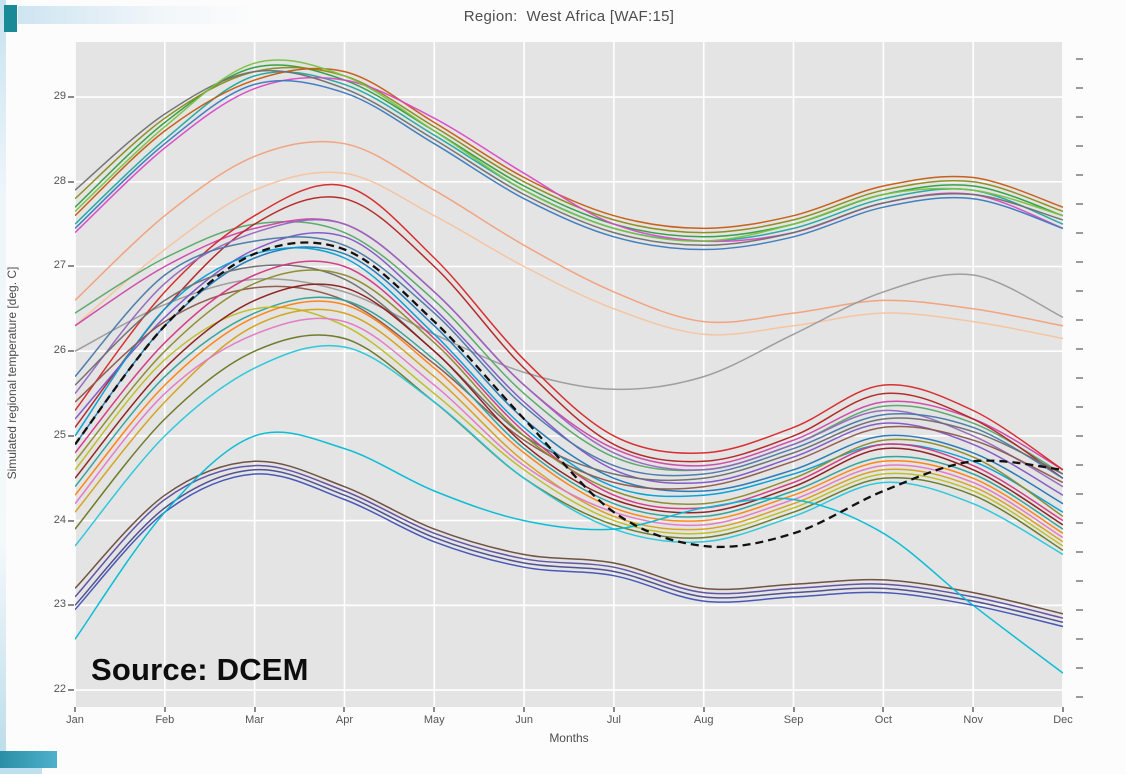 The width and height of the screenshot is (1126, 774). What do you see at coordinates (973, 720) in the screenshot?
I see `x-tick-label: Nov` at bounding box center [973, 720].